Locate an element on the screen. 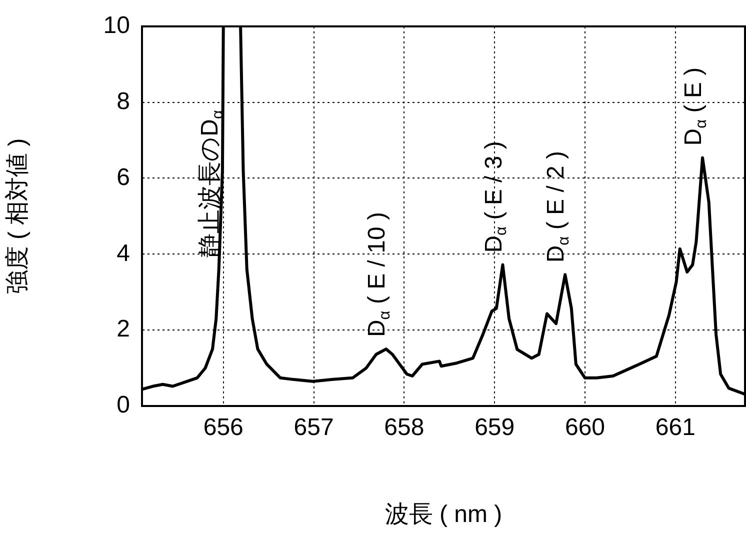 This screenshot has width=746, height=534. x-tick-label: 656 is located at coordinates (223, 428).